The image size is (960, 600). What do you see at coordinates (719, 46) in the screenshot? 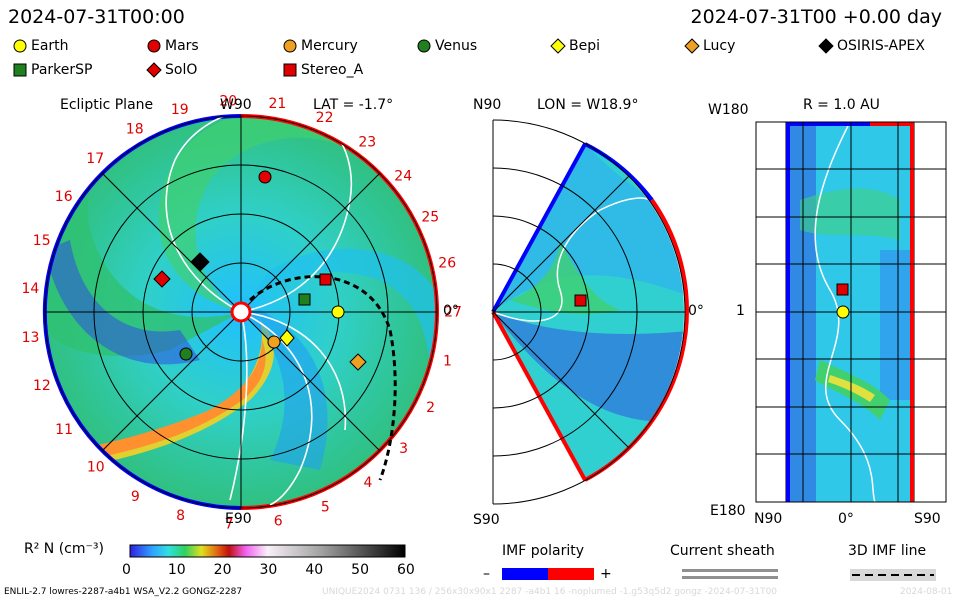
I see `legend-label: Lucy` at bounding box center [719, 46].